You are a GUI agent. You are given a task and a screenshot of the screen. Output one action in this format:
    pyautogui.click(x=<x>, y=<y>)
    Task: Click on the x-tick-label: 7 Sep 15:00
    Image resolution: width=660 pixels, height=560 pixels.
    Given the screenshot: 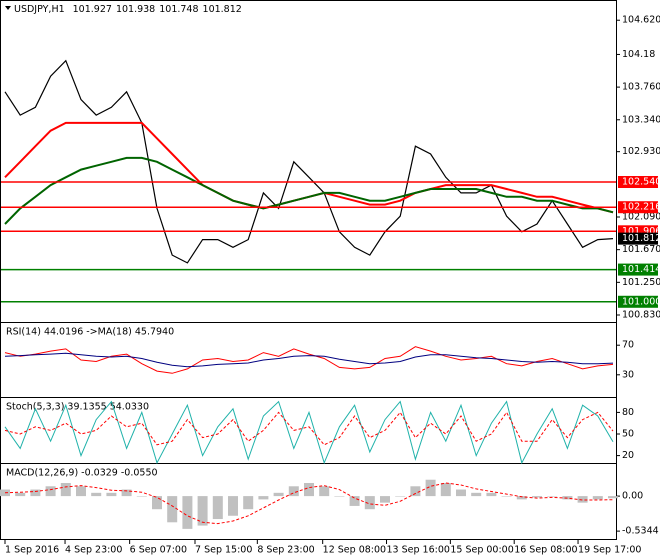 What is the action you would take?
    pyautogui.click(x=223, y=550)
    